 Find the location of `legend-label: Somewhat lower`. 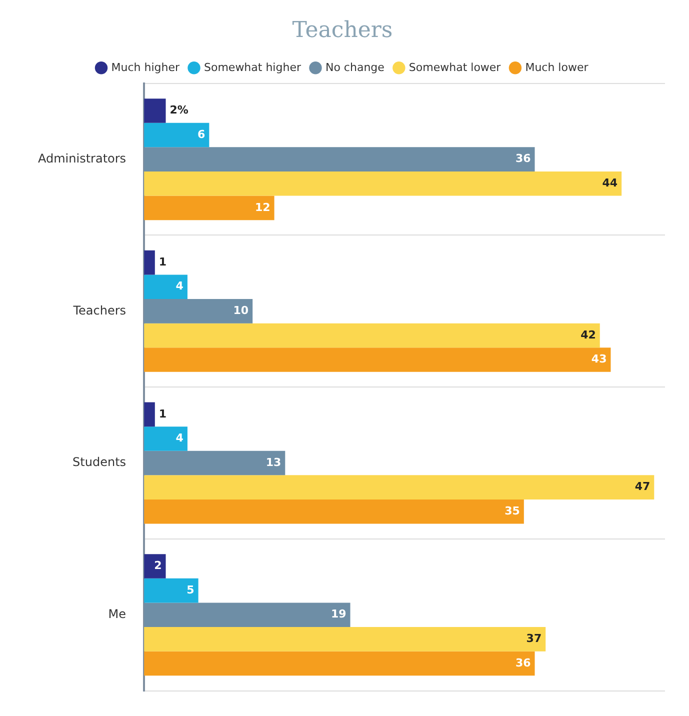

legend-label: Somewhat lower is located at coordinates (455, 67).